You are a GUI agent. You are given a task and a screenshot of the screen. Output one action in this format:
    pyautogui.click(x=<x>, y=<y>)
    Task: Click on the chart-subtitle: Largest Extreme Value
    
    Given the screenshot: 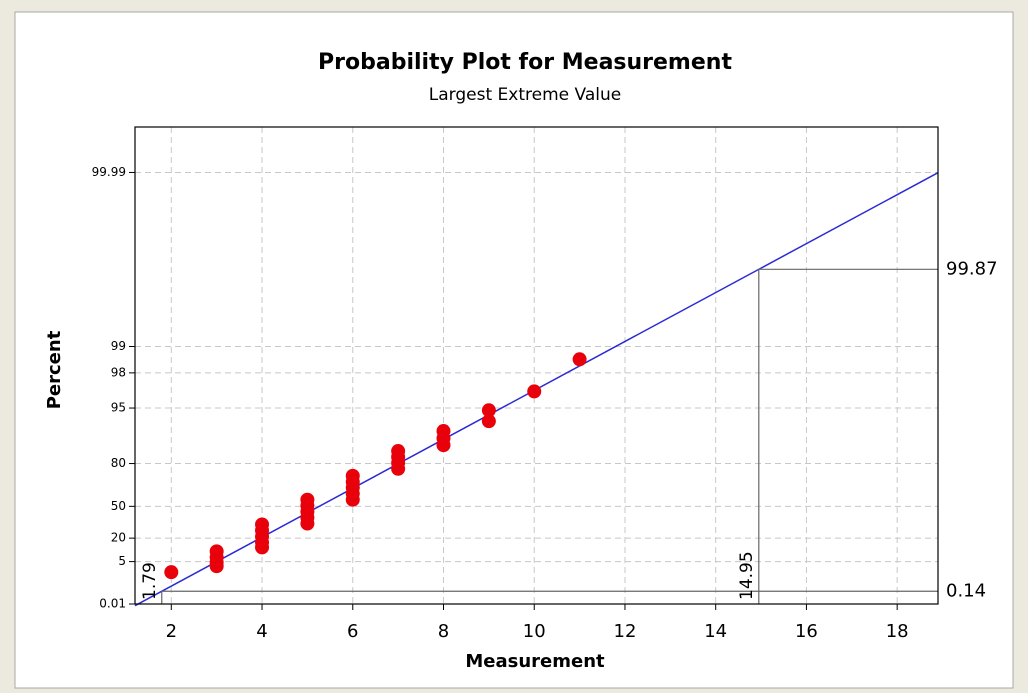 What is the action you would take?
    pyautogui.click(x=525, y=95)
    